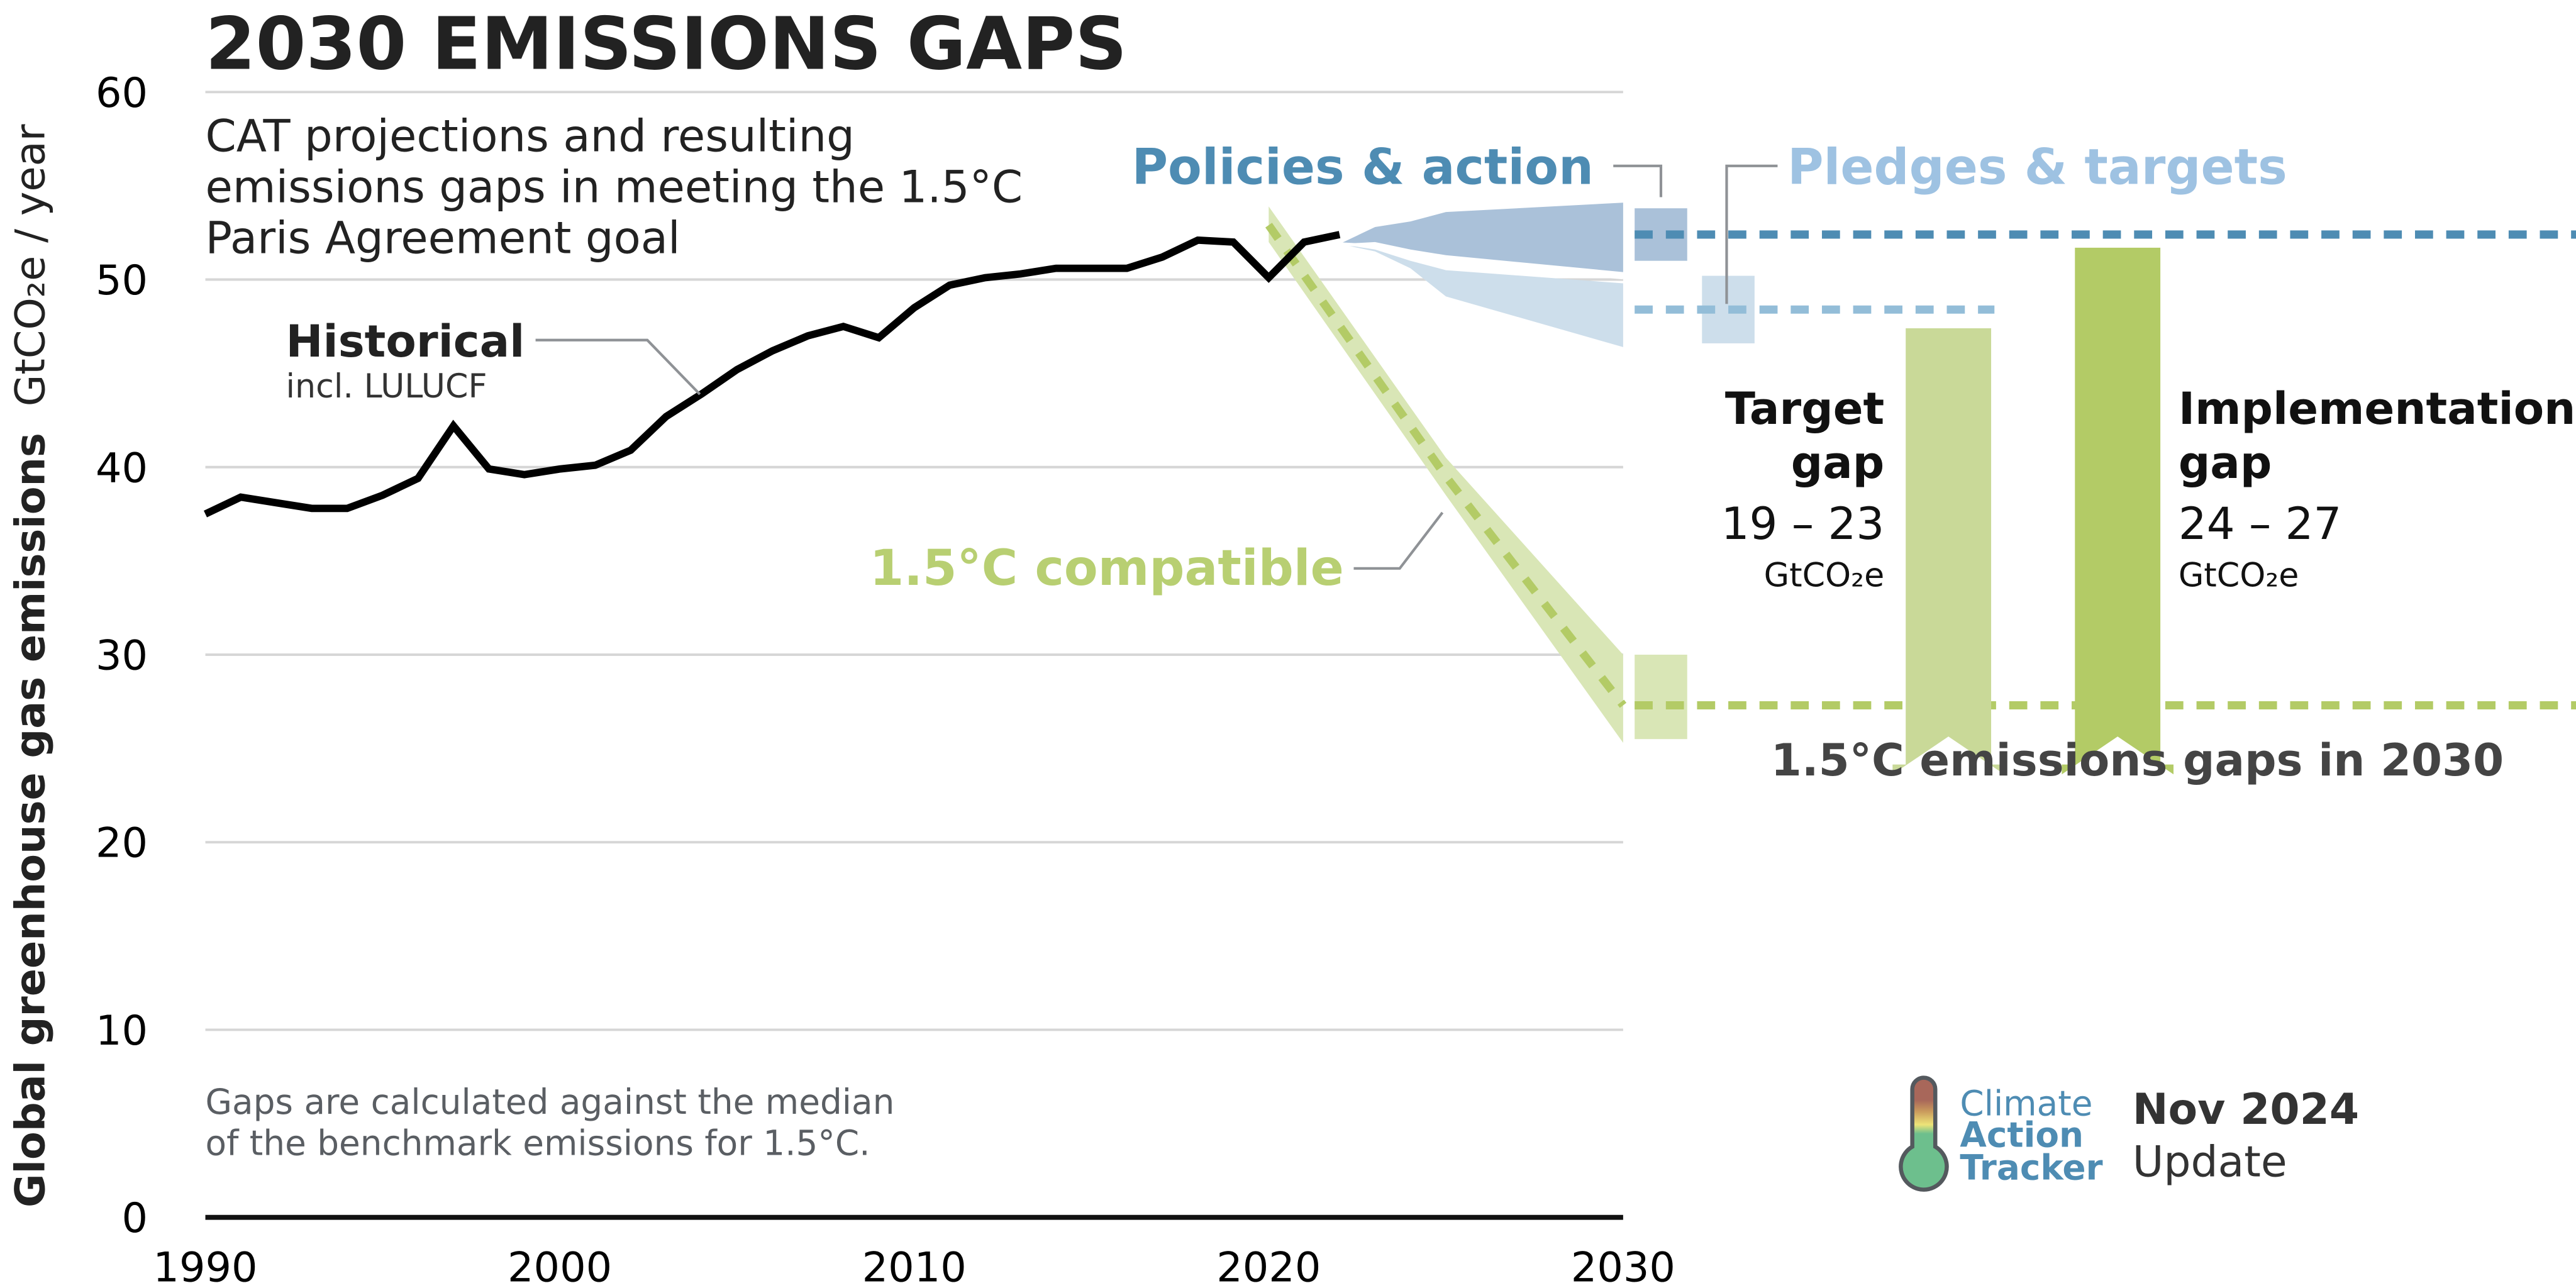  What do you see at coordinates (1481, 237) in the screenshot?
I see `policies-action-band` at bounding box center [1481, 237].